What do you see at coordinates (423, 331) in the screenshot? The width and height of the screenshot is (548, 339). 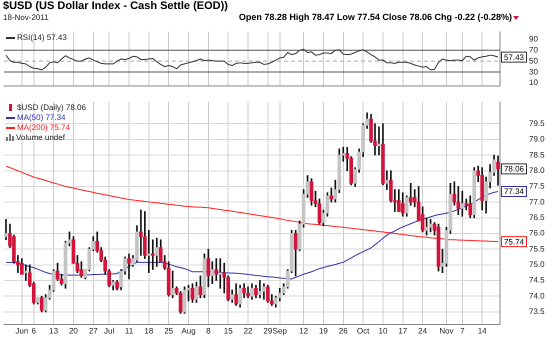 I see `x-tick-label: 24` at bounding box center [423, 331].